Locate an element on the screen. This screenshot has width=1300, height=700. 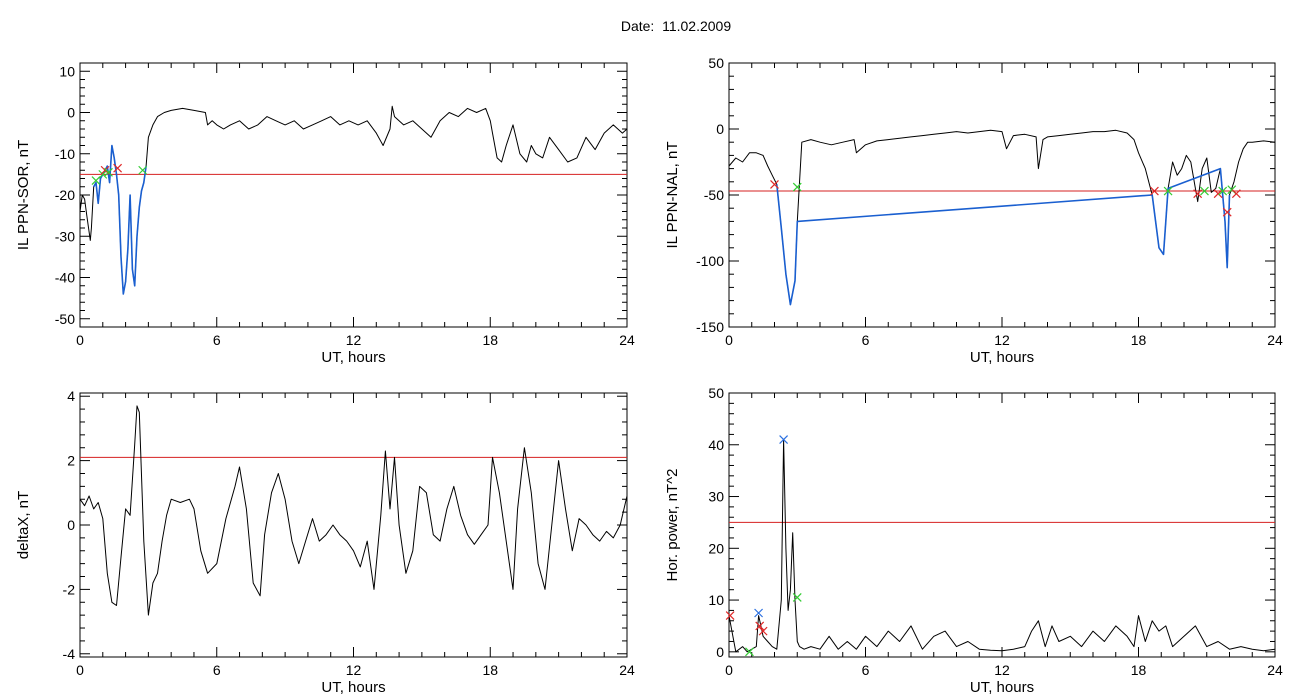
y-tick-label: -4 is located at coordinates (69, 654).